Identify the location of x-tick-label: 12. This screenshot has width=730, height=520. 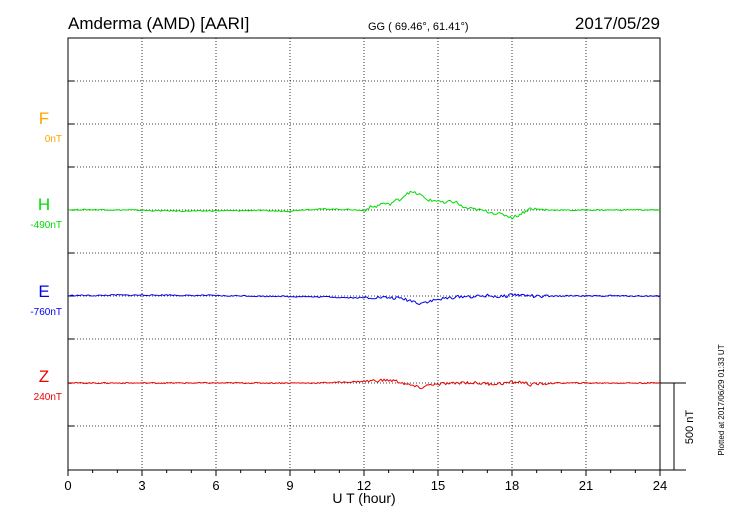
(364, 485).